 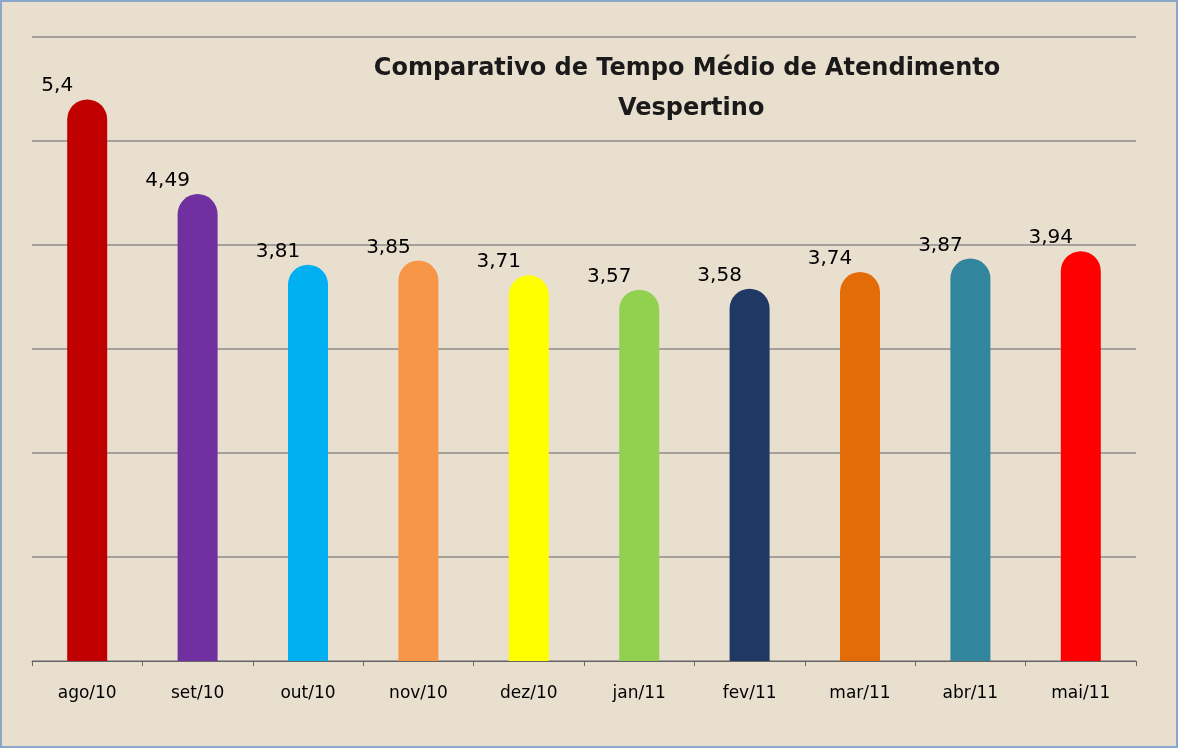 I want to click on x-tick-label: set/10, so click(x=197, y=691).